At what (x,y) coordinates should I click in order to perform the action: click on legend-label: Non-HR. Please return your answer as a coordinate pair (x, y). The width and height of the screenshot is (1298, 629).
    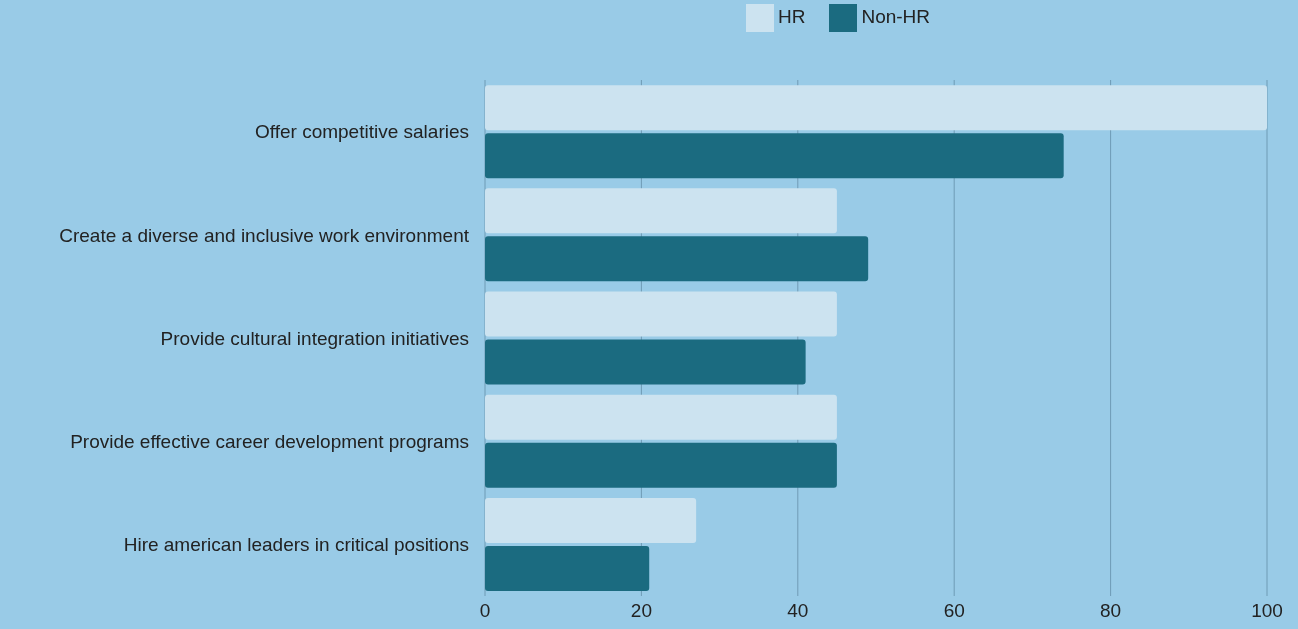
    Looking at the image, I should click on (896, 17).